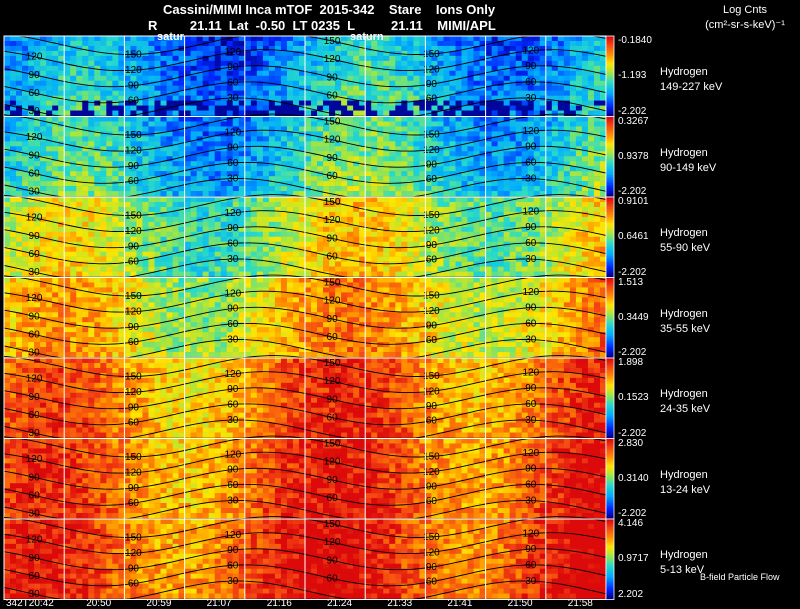 The height and width of the screenshot is (609, 800). Describe the element at coordinates (610, 59) in the screenshot. I see `colorbar-segment` at that location.